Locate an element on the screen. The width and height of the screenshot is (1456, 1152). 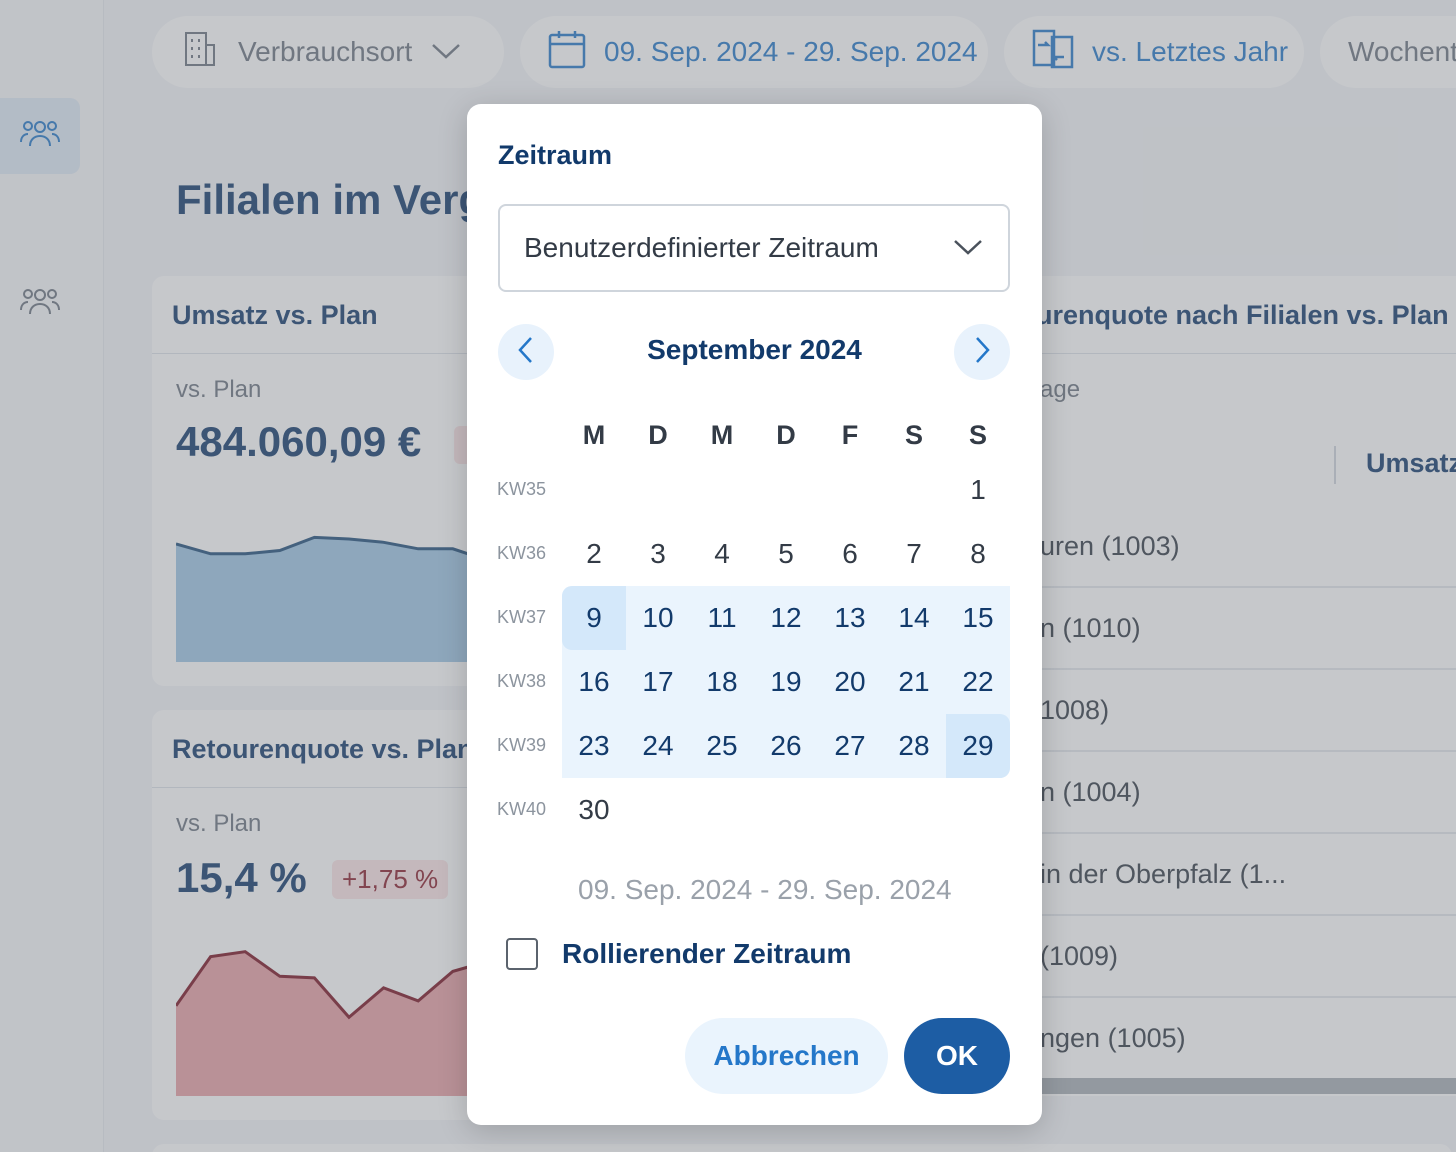
calendar-day: 17 is located at coordinates (658, 681).